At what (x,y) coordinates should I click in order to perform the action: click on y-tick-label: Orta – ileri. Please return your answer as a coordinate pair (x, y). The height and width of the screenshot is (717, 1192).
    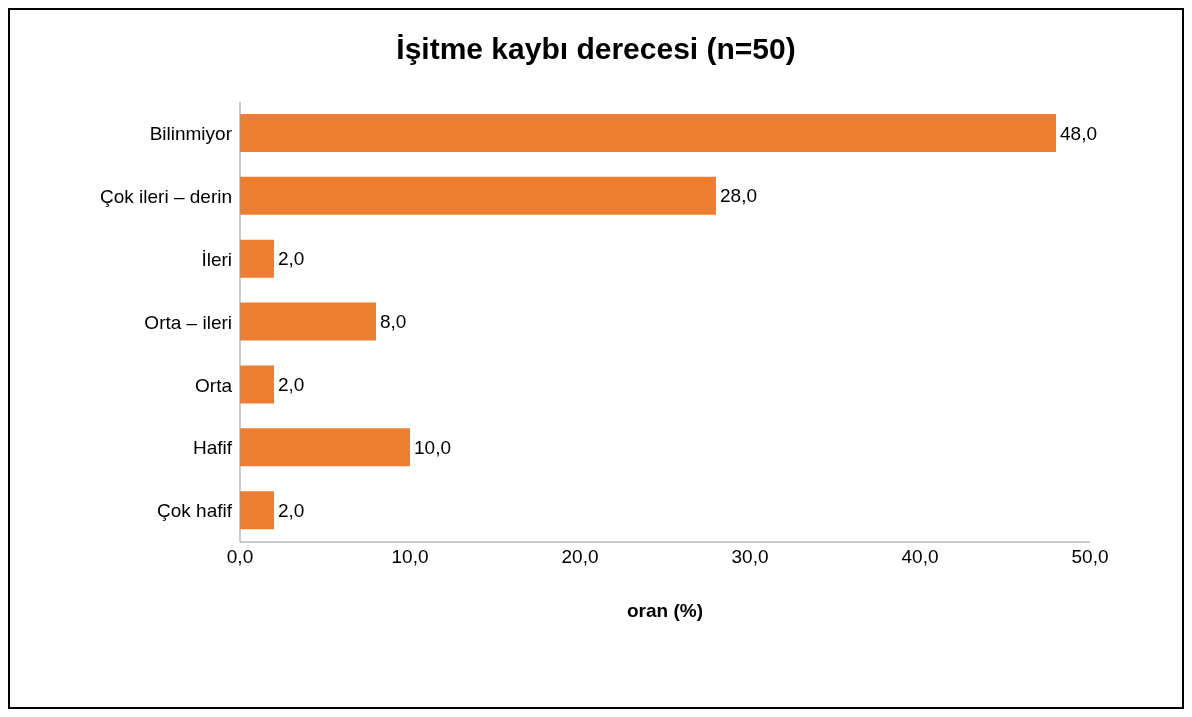
    Looking at the image, I should click on (188, 322).